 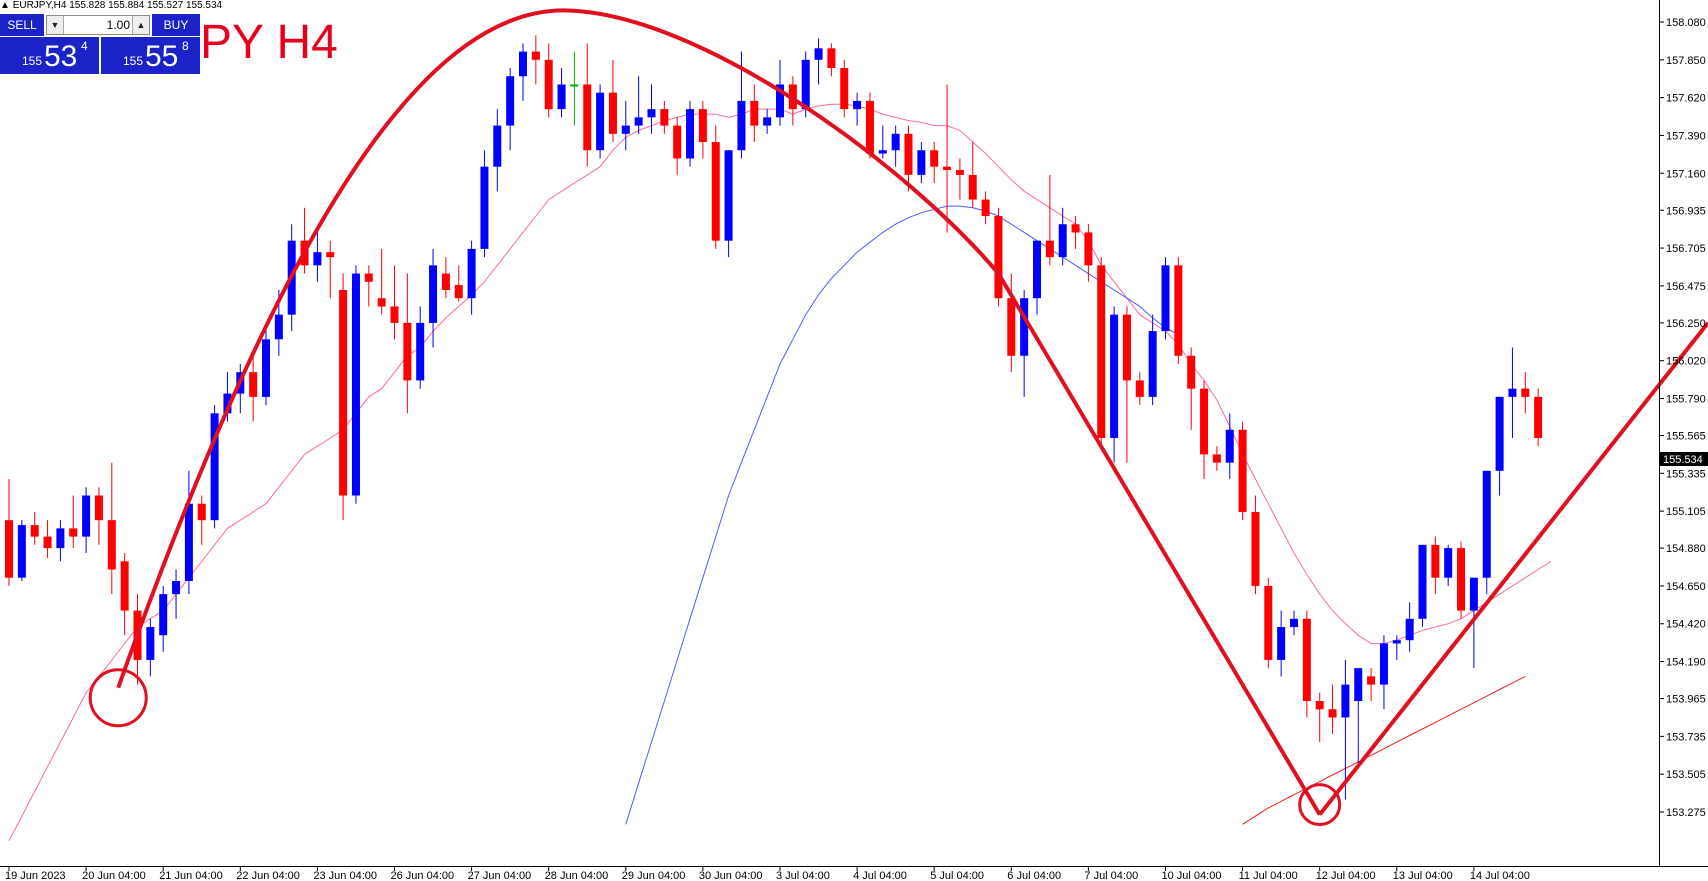 What do you see at coordinates (1686, 362) in the screenshot?
I see `price-tick-label: 156.020` at bounding box center [1686, 362].